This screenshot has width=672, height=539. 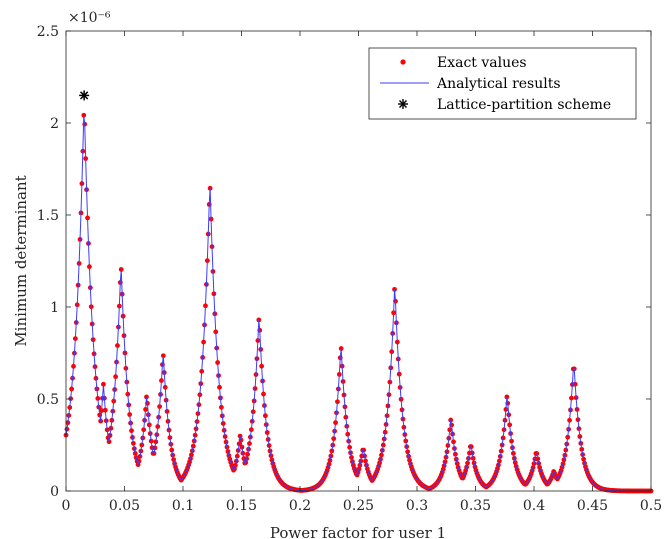 I want to click on x-tick-label: 0.5, so click(x=651, y=506).